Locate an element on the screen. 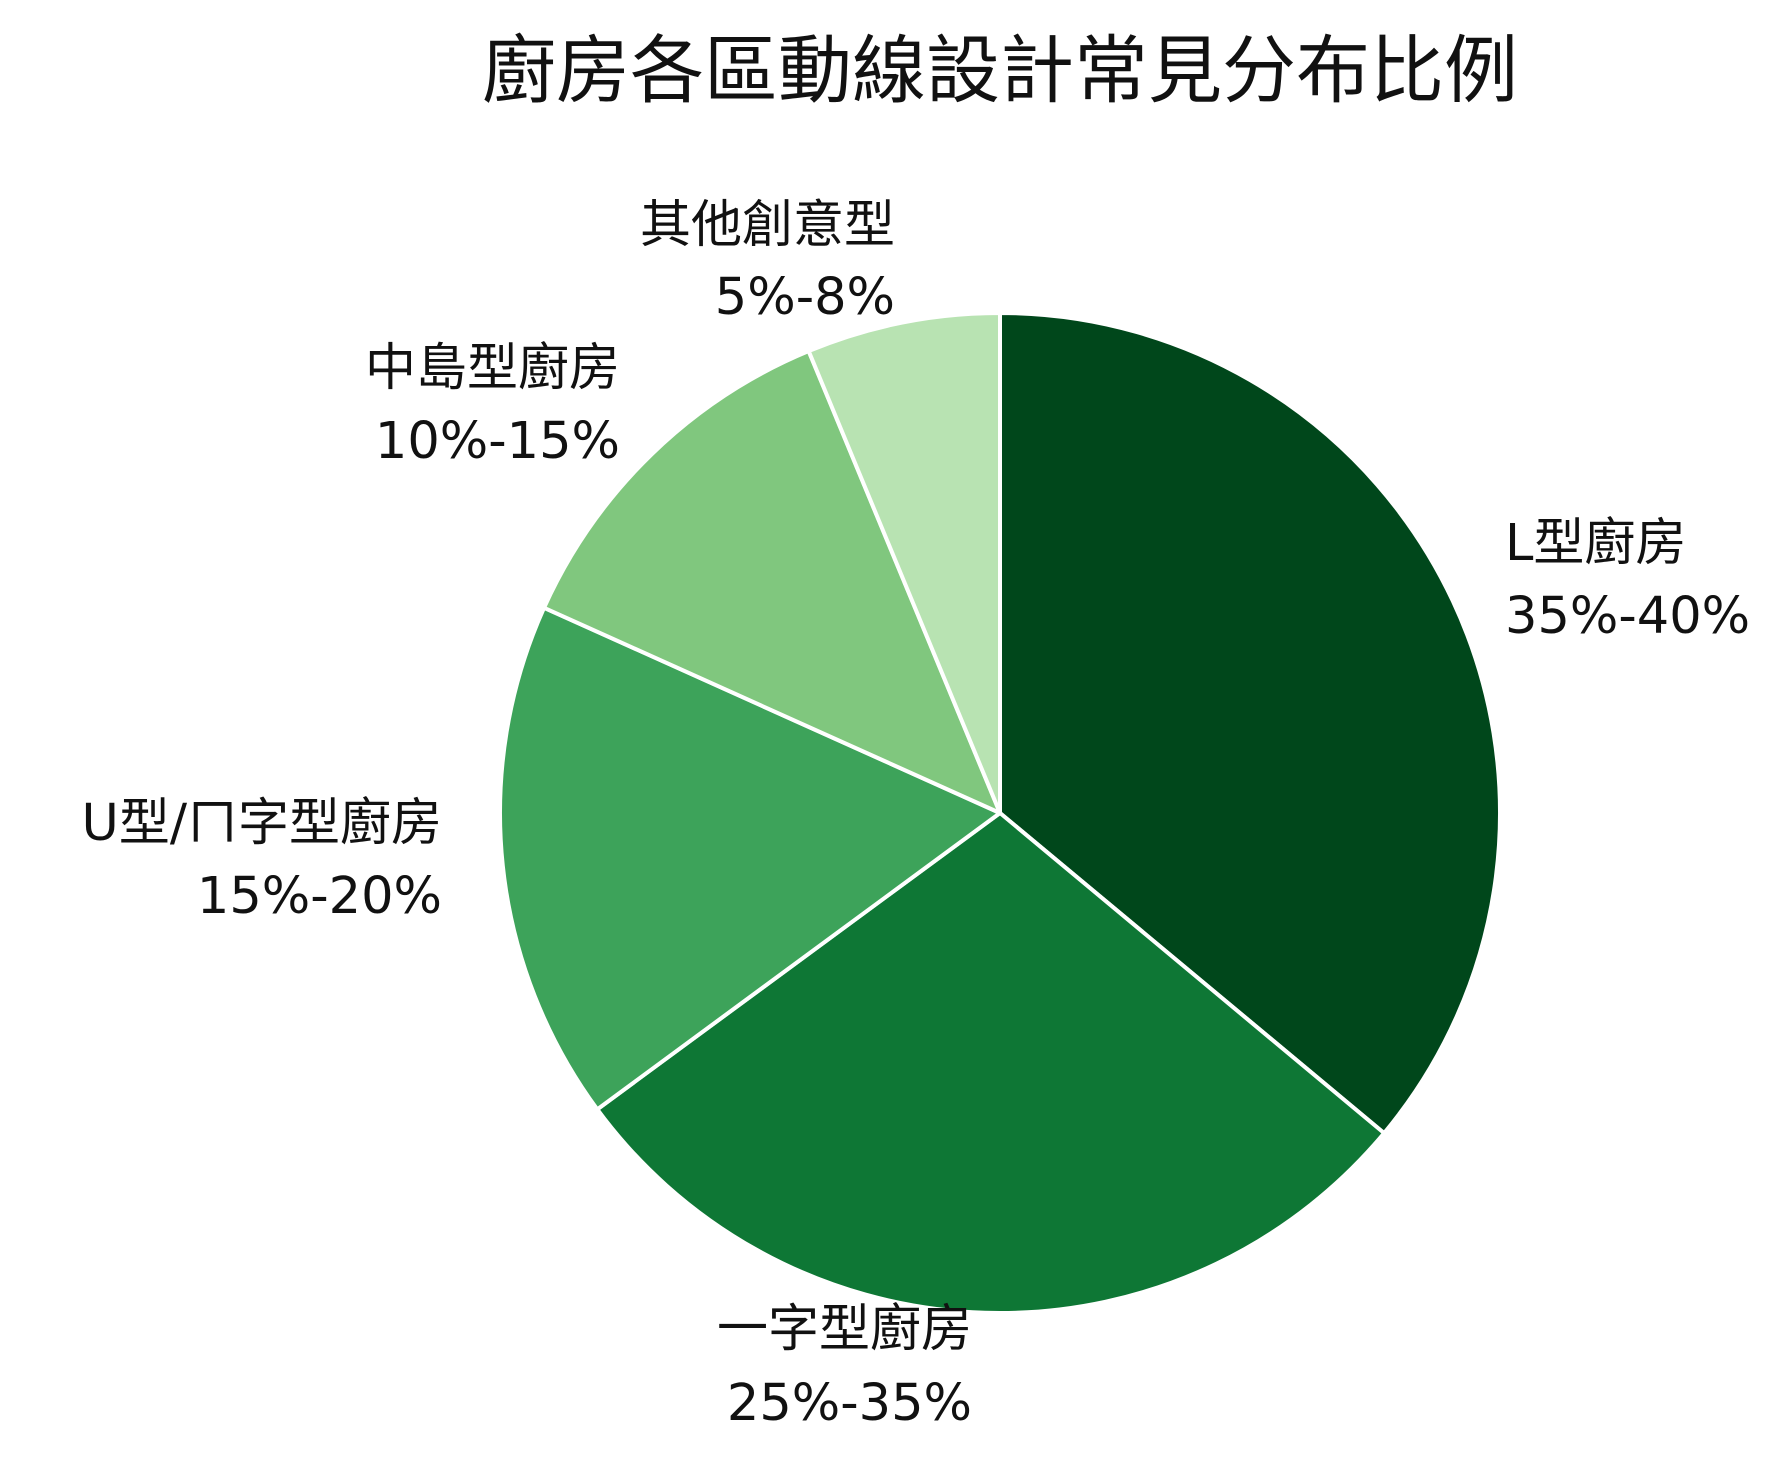 This screenshot has height=1472, width=1785. slice-label-name-4: 中島型廚房 is located at coordinates (492, 368).